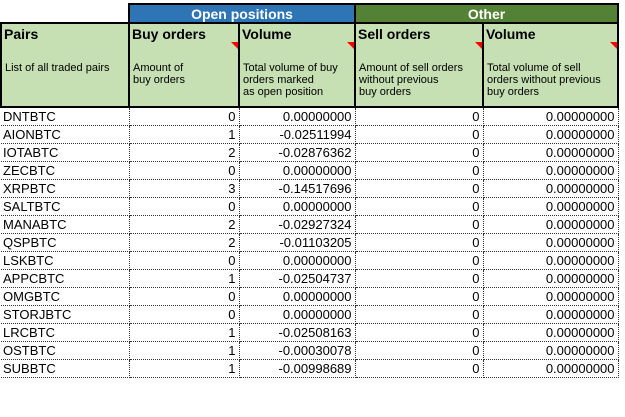 This screenshot has width=625, height=417. What do you see at coordinates (65, 350) in the screenshot?
I see `pair-cell: OSTBTC` at bounding box center [65, 350].